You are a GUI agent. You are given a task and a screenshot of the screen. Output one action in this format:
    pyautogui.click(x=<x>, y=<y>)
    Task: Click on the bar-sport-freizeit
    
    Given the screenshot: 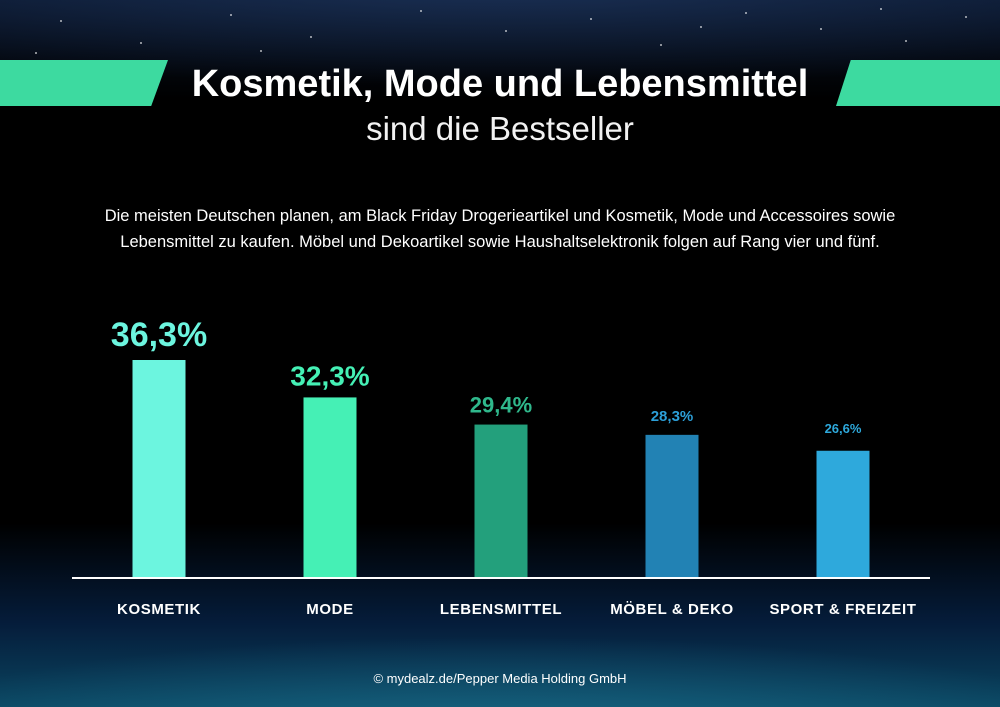 What is the action you would take?
    pyautogui.click(x=843, y=514)
    